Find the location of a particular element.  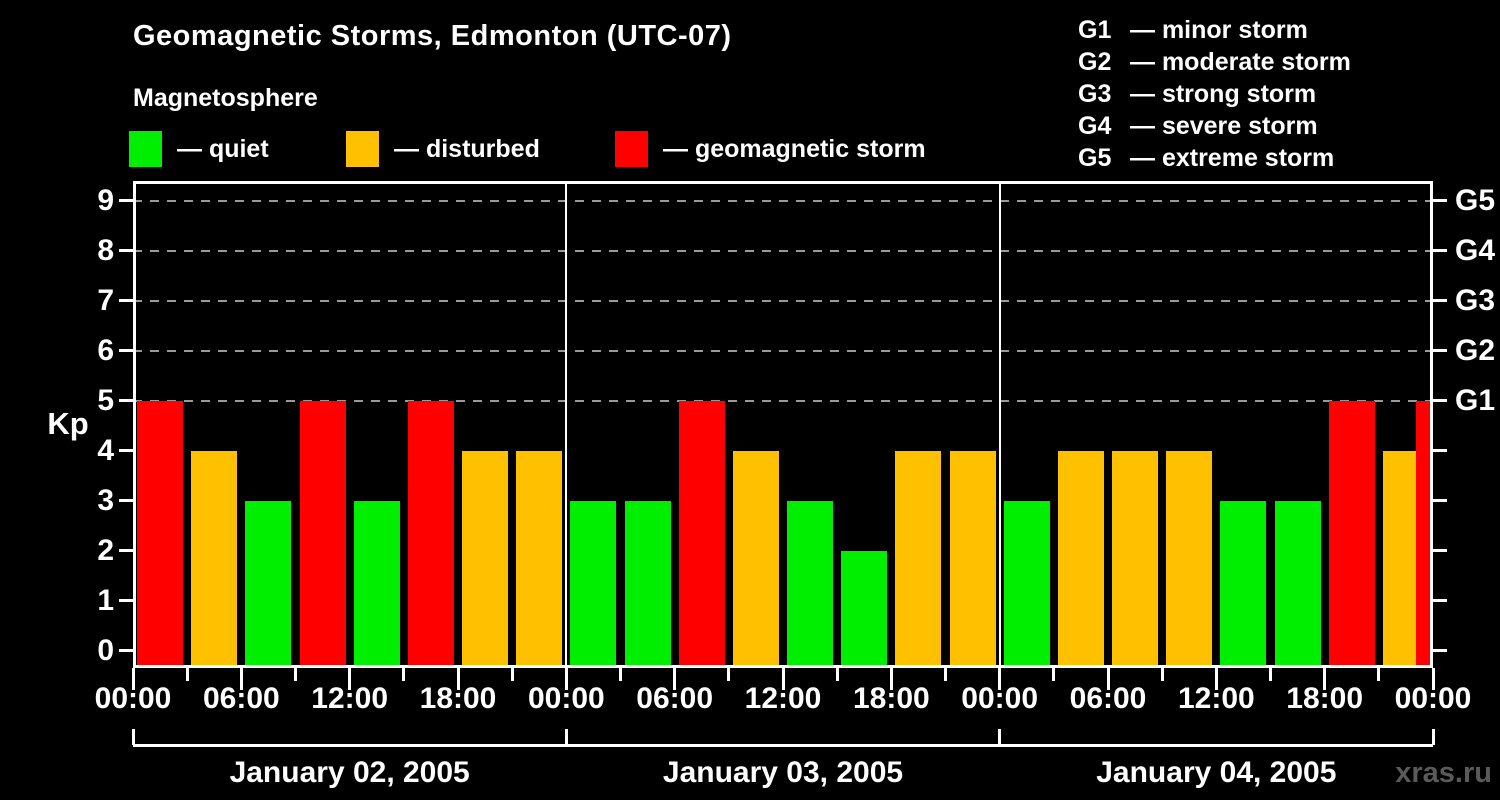

date-label: January 02, 2005 is located at coordinates (349, 772).